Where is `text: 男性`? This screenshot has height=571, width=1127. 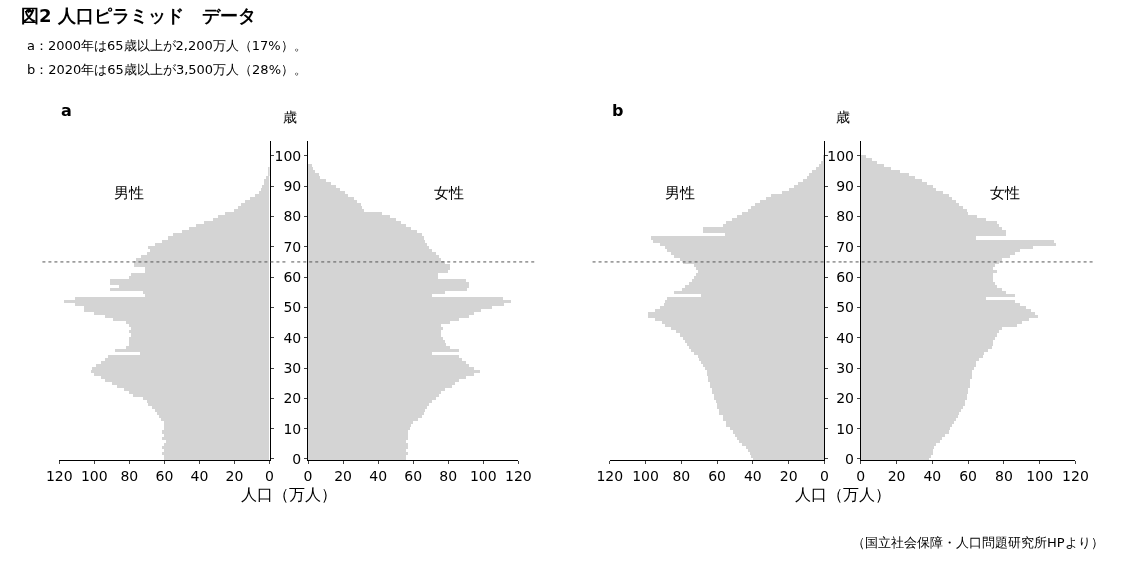 text: 男性 is located at coordinates (129, 193).